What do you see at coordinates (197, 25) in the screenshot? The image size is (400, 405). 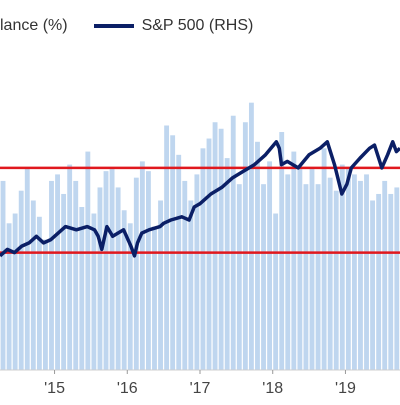 I see `legend-label-line: S&P 500 (RHS)` at bounding box center [197, 25].